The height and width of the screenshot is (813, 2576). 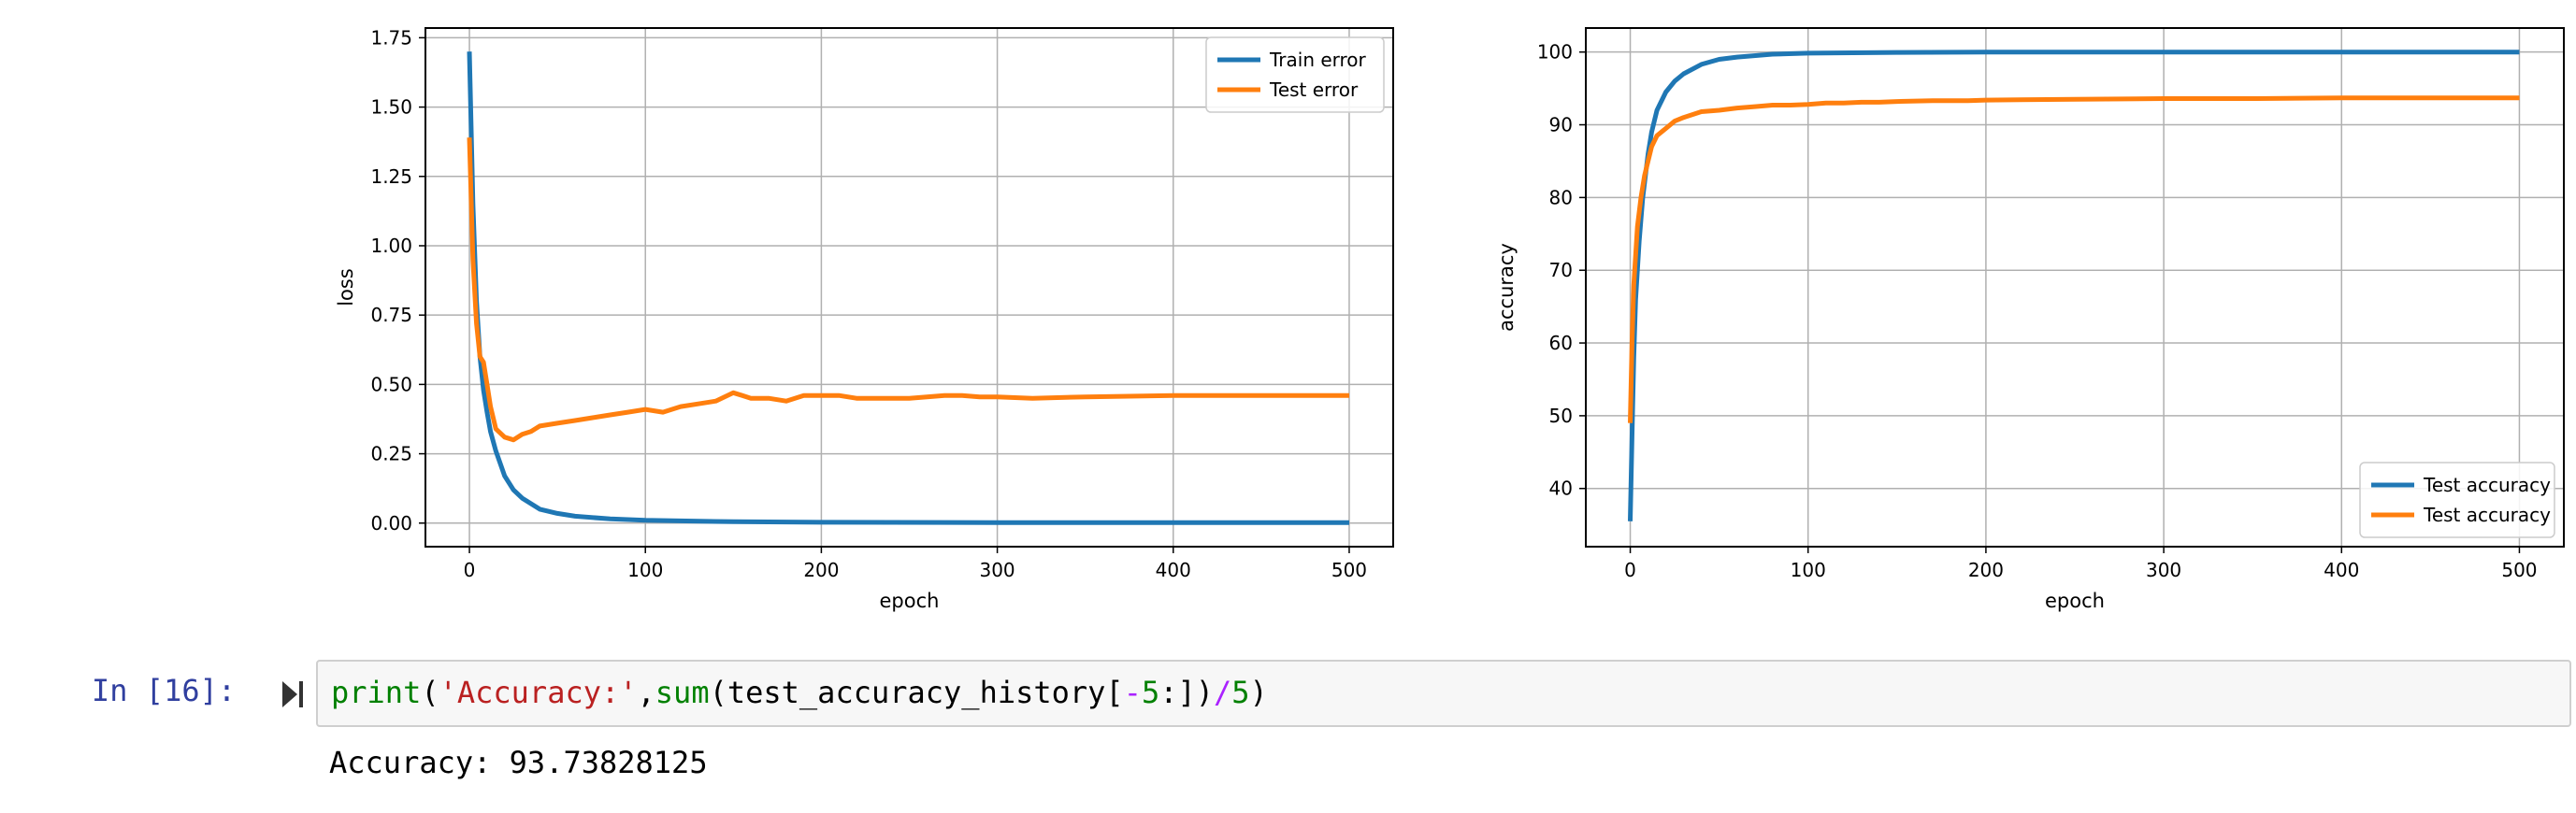 What do you see at coordinates (1314, 89) in the screenshot?
I see `legend-label: Test error` at bounding box center [1314, 89].